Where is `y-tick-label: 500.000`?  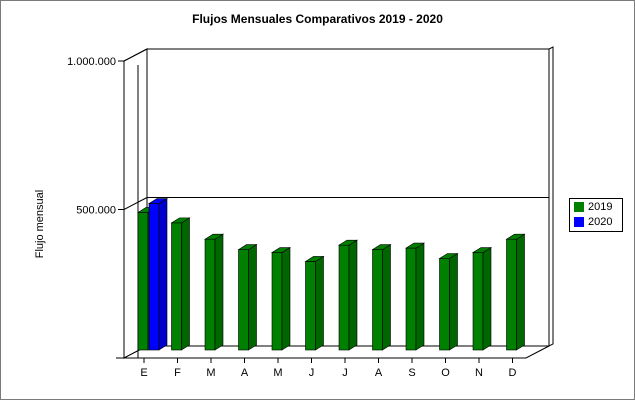 y-tick-label: 500.000 is located at coordinates (96, 211).